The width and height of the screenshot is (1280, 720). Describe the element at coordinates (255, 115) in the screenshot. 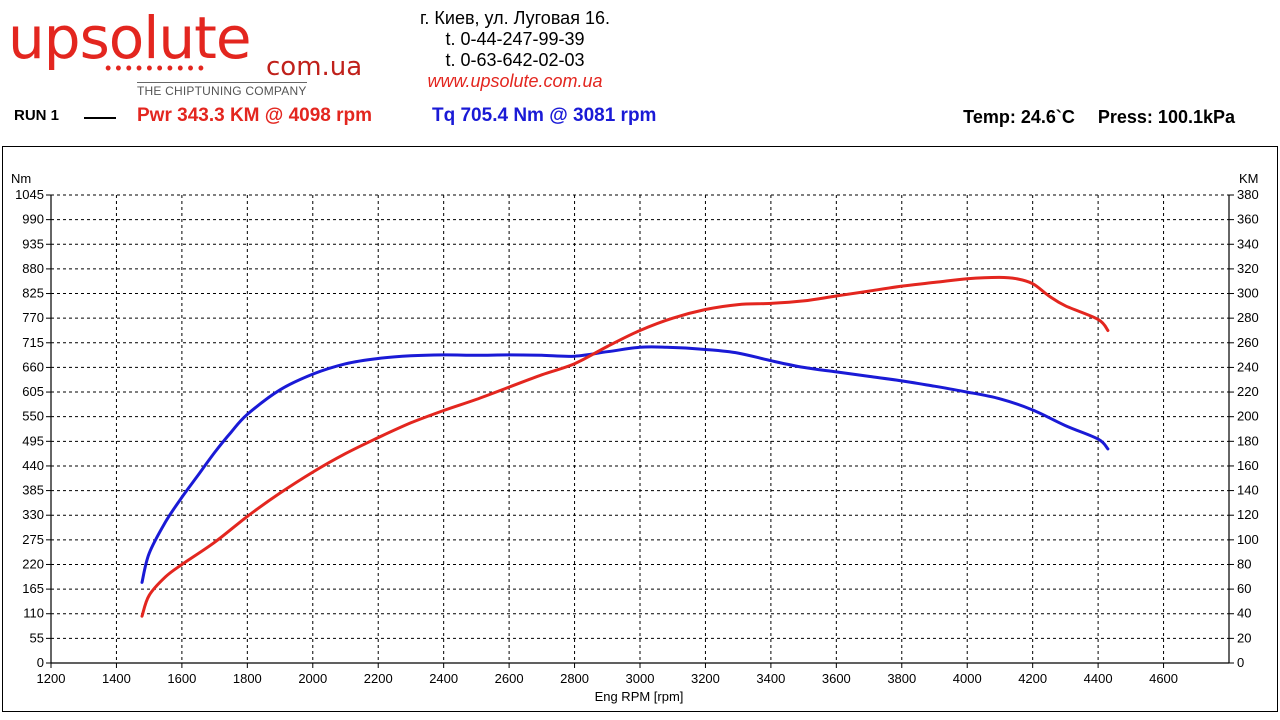

I see `power-summary: Pwr 343.3 KM @ 4098 rpm` at that location.